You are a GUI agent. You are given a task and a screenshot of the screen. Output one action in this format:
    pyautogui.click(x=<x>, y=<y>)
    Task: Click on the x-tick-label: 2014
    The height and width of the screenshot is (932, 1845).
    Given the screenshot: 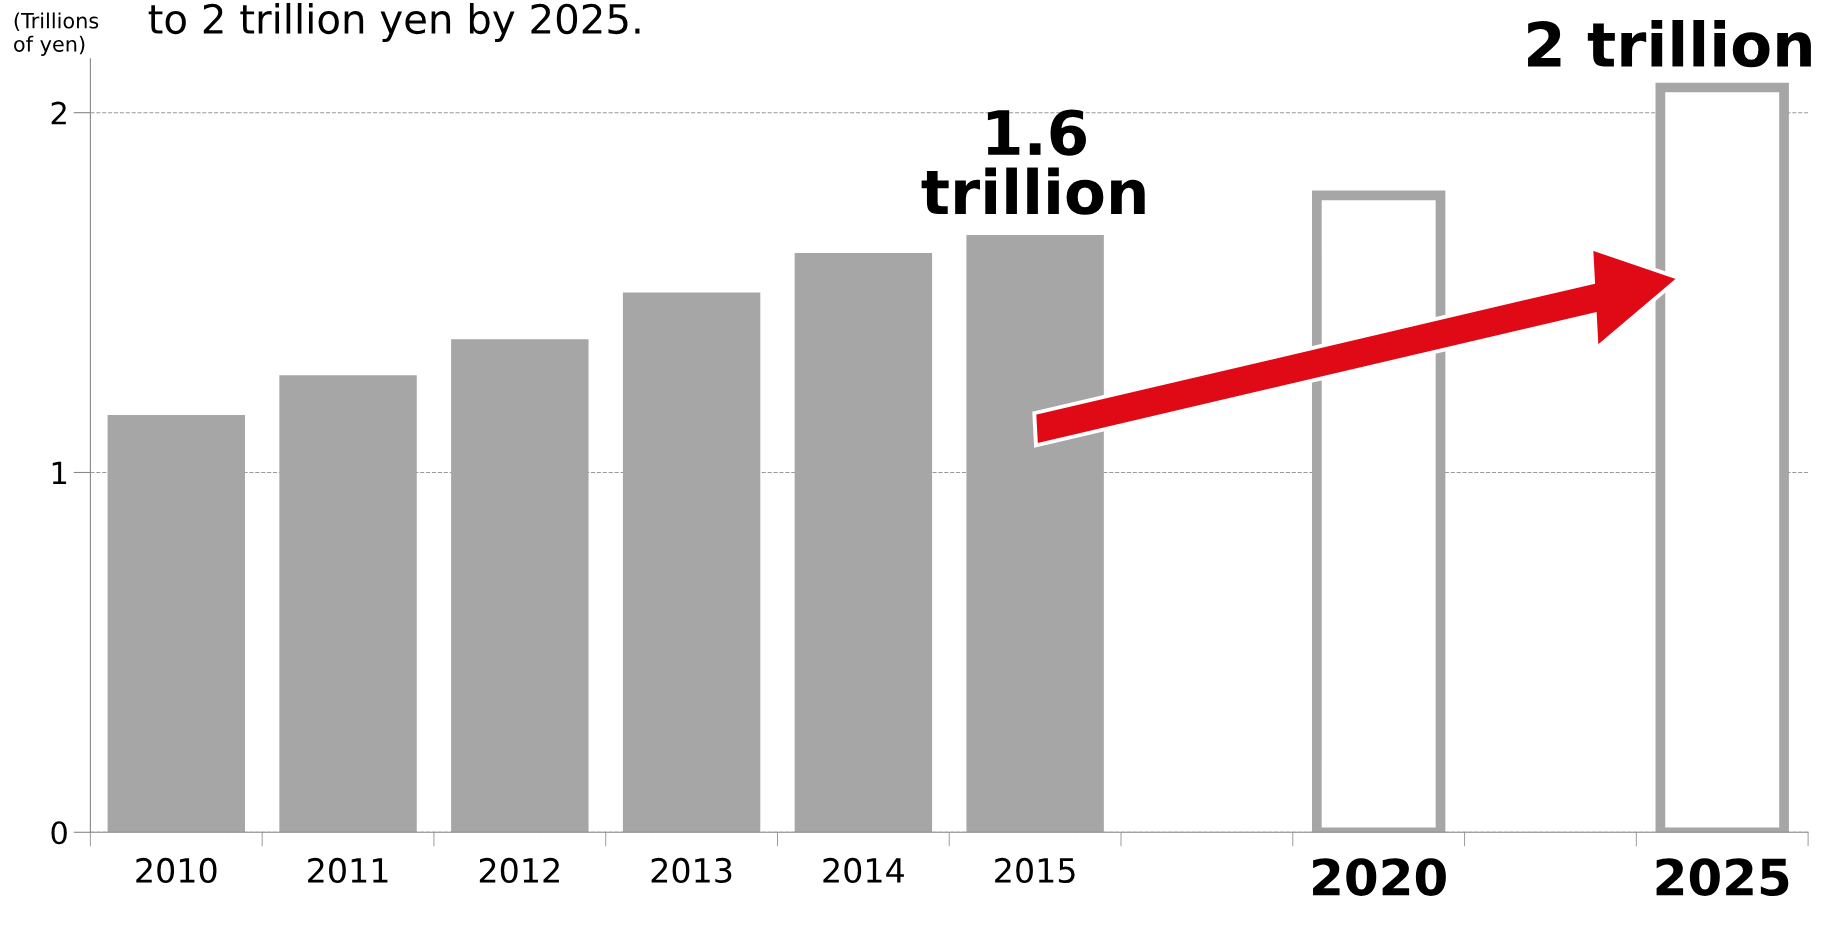 What is the action you would take?
    pyautogui.click(x=863, y=870)
    